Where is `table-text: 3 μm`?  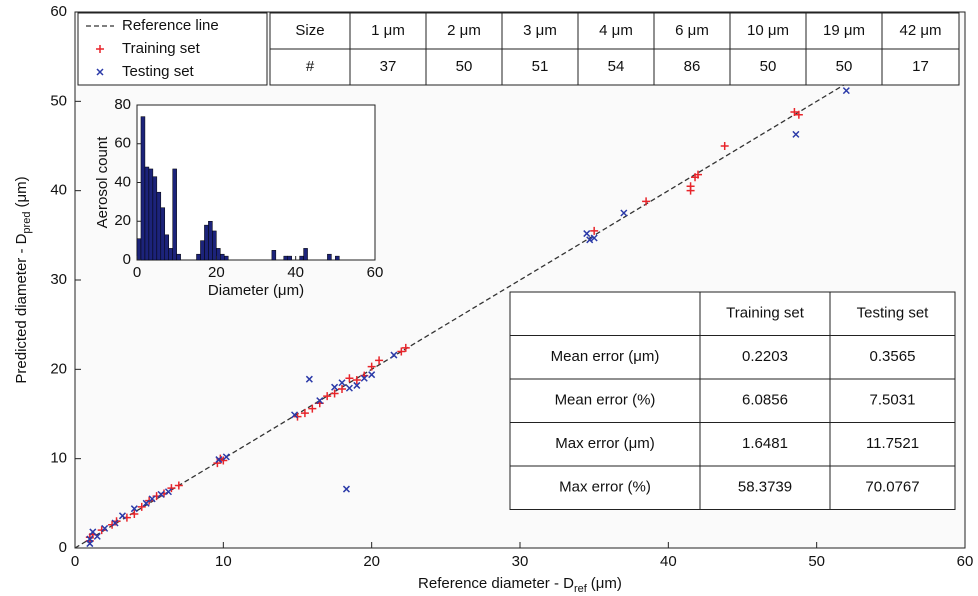 table-text: 3 μm is located at coordinates (540, 30).